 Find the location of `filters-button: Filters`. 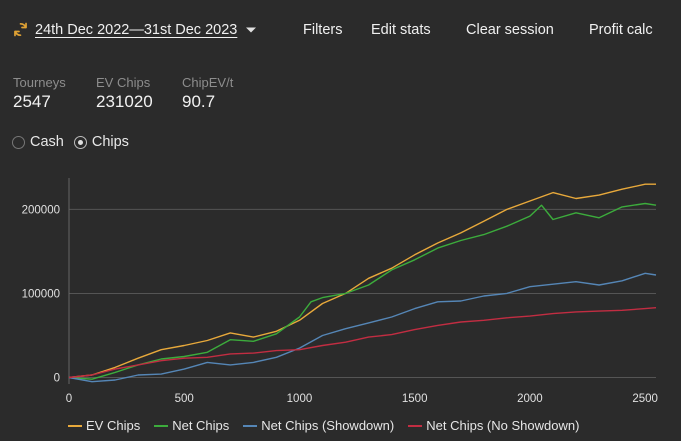

filters-button: Filters is located at coordinates (323, 30).